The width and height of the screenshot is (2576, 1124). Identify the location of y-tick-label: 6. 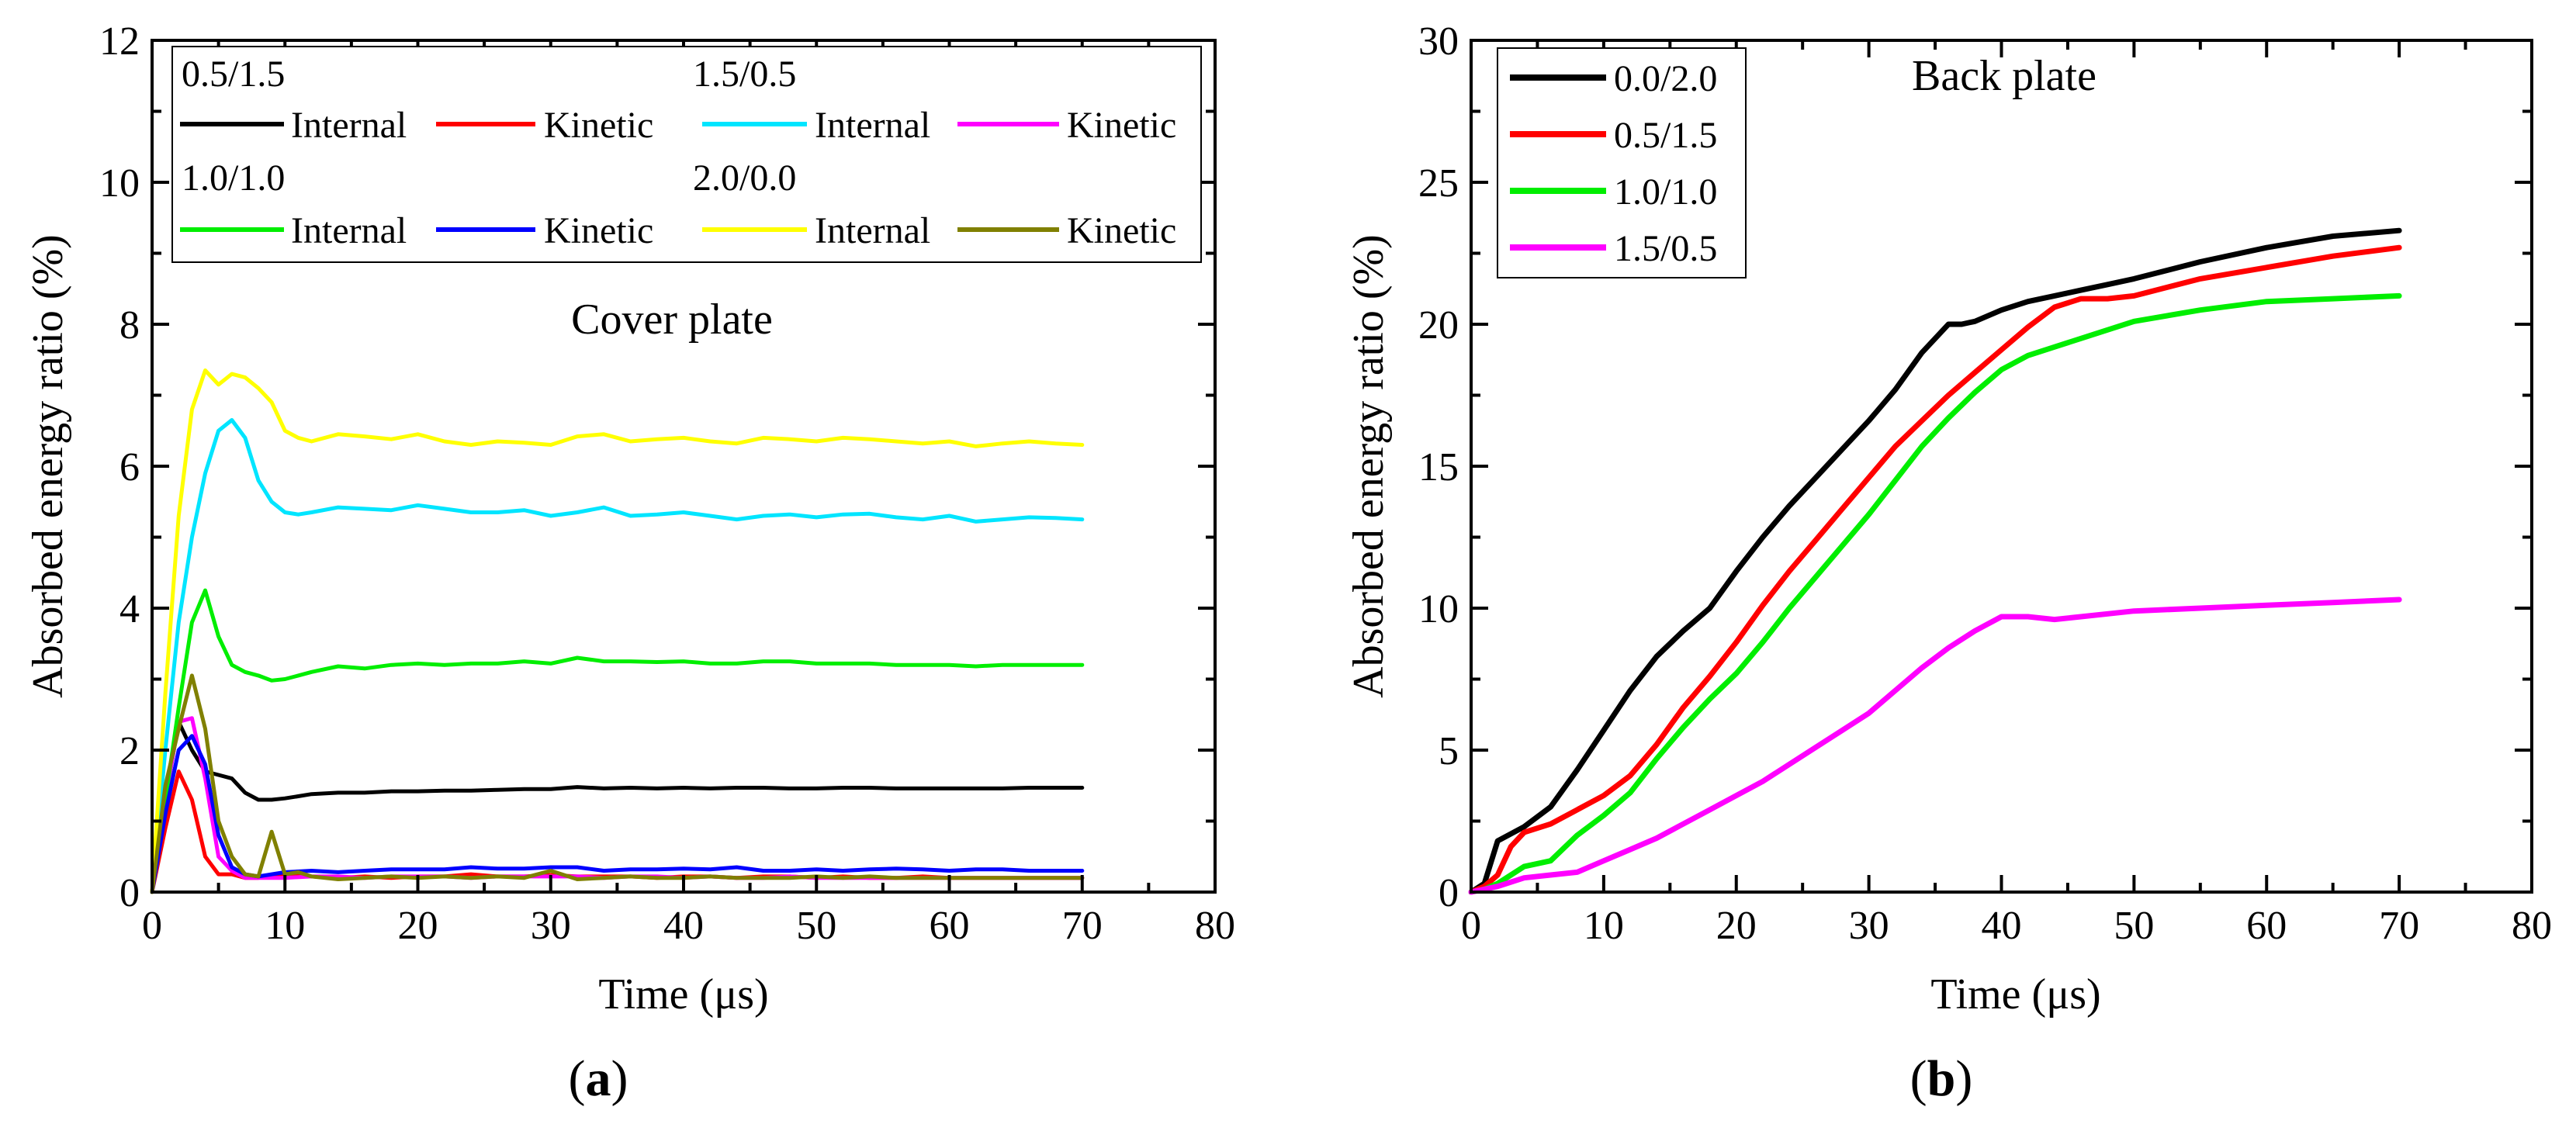
(129, 467).